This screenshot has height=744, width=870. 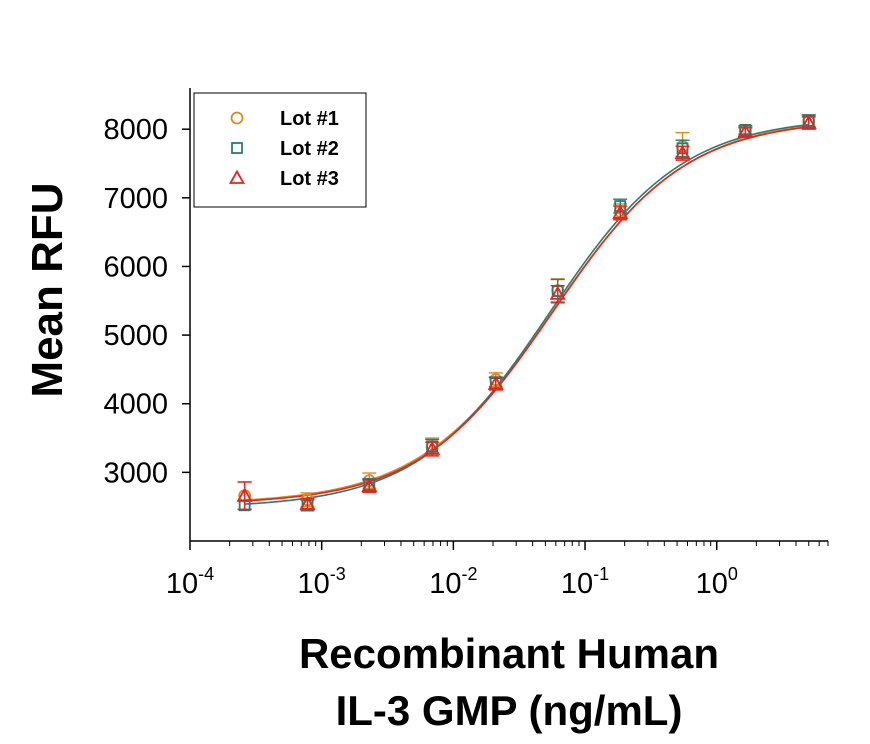 I want to click on legend-marker-square, so click(x=237, y=148).